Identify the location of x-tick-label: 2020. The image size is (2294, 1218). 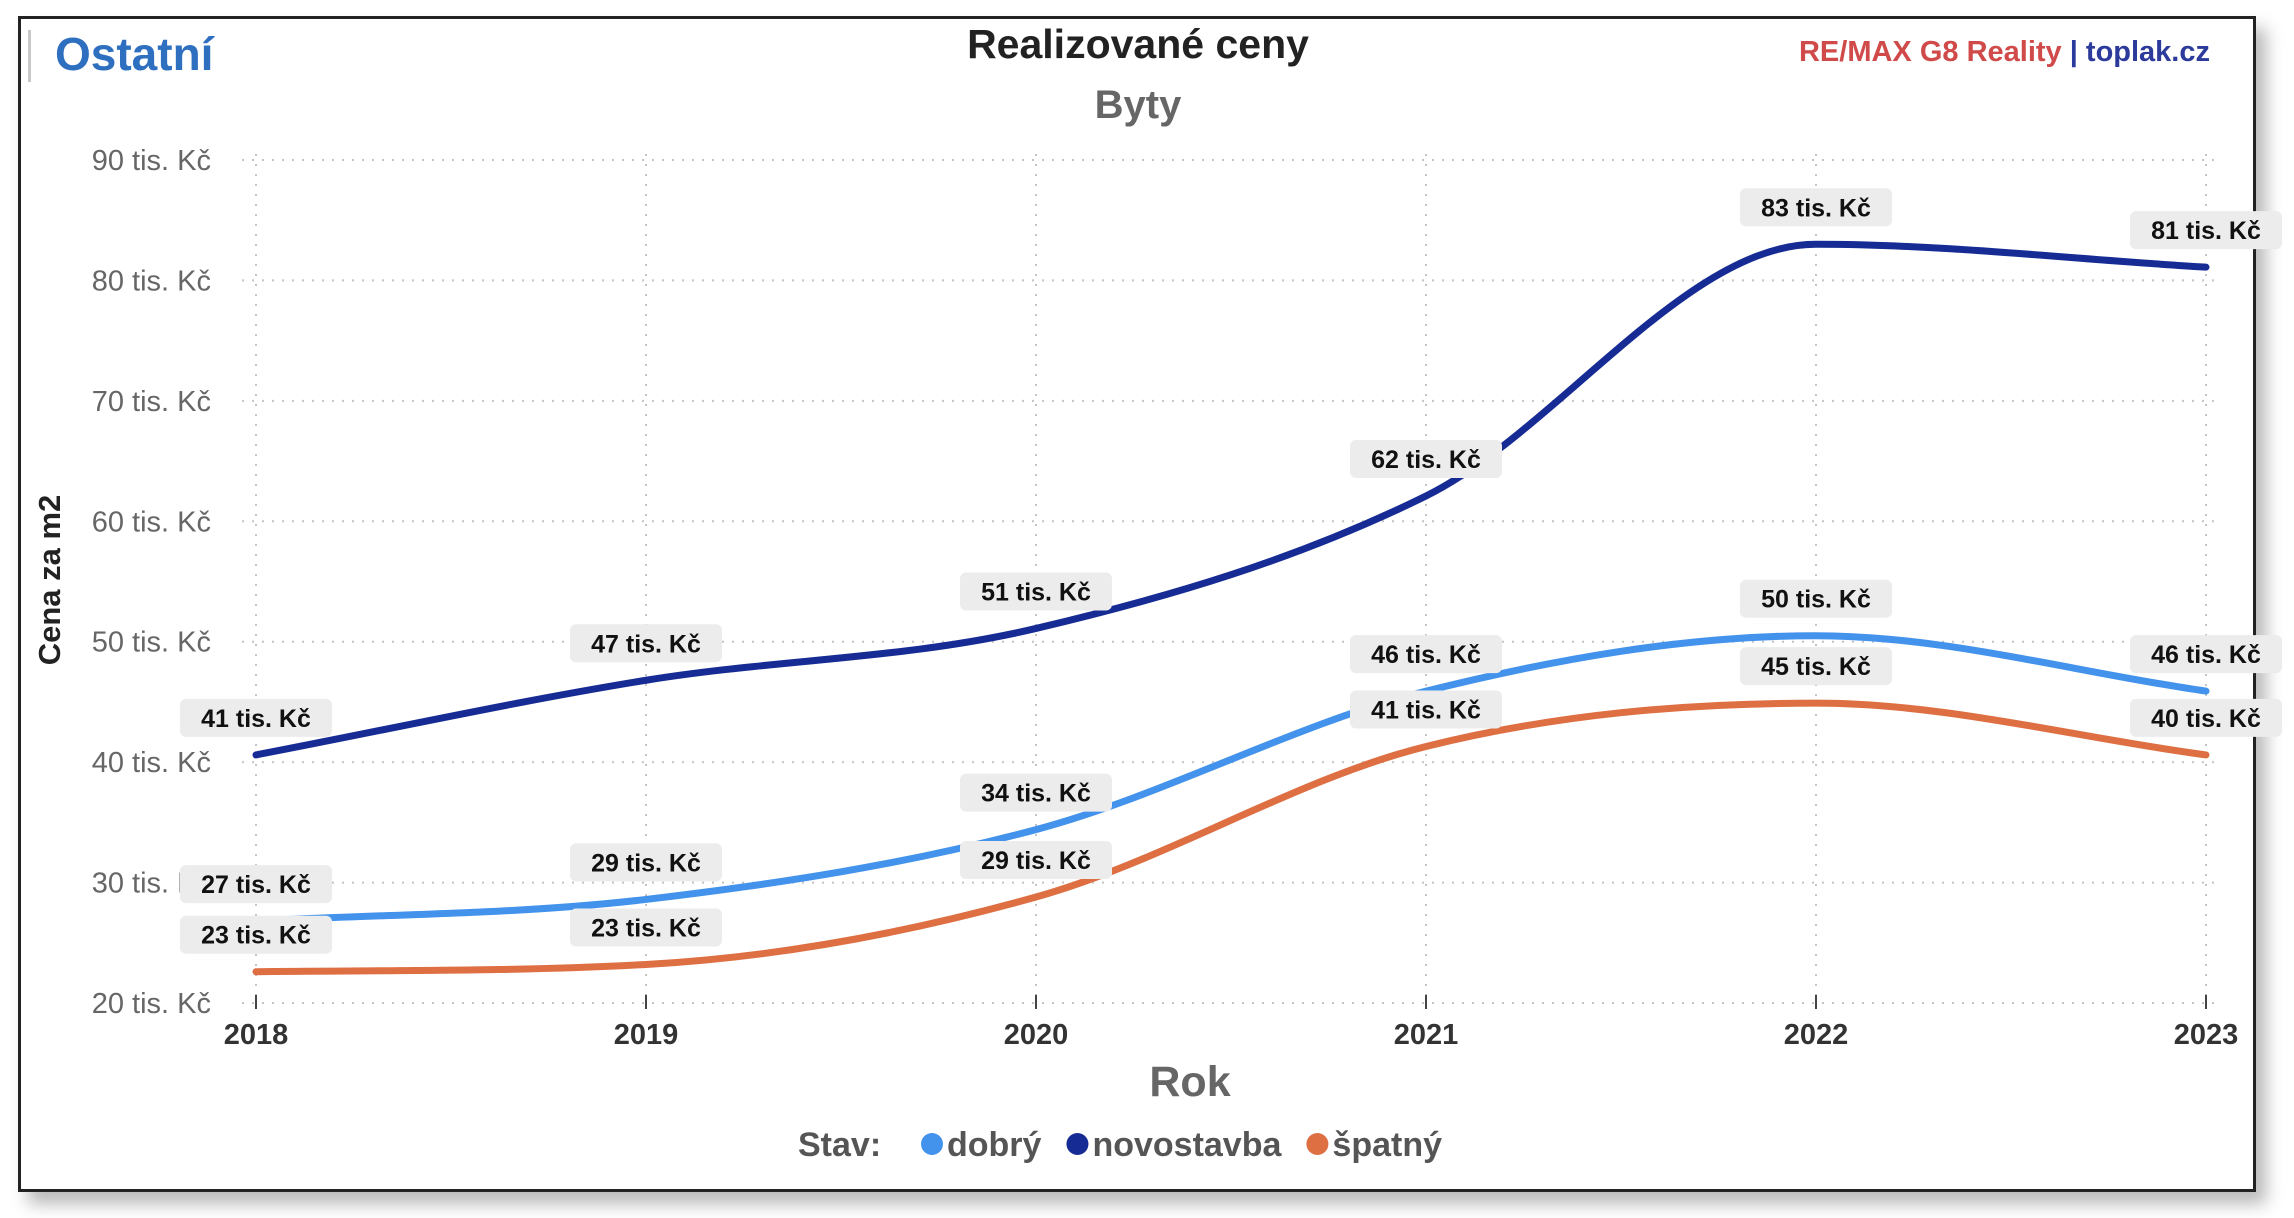
(1036, 1035).